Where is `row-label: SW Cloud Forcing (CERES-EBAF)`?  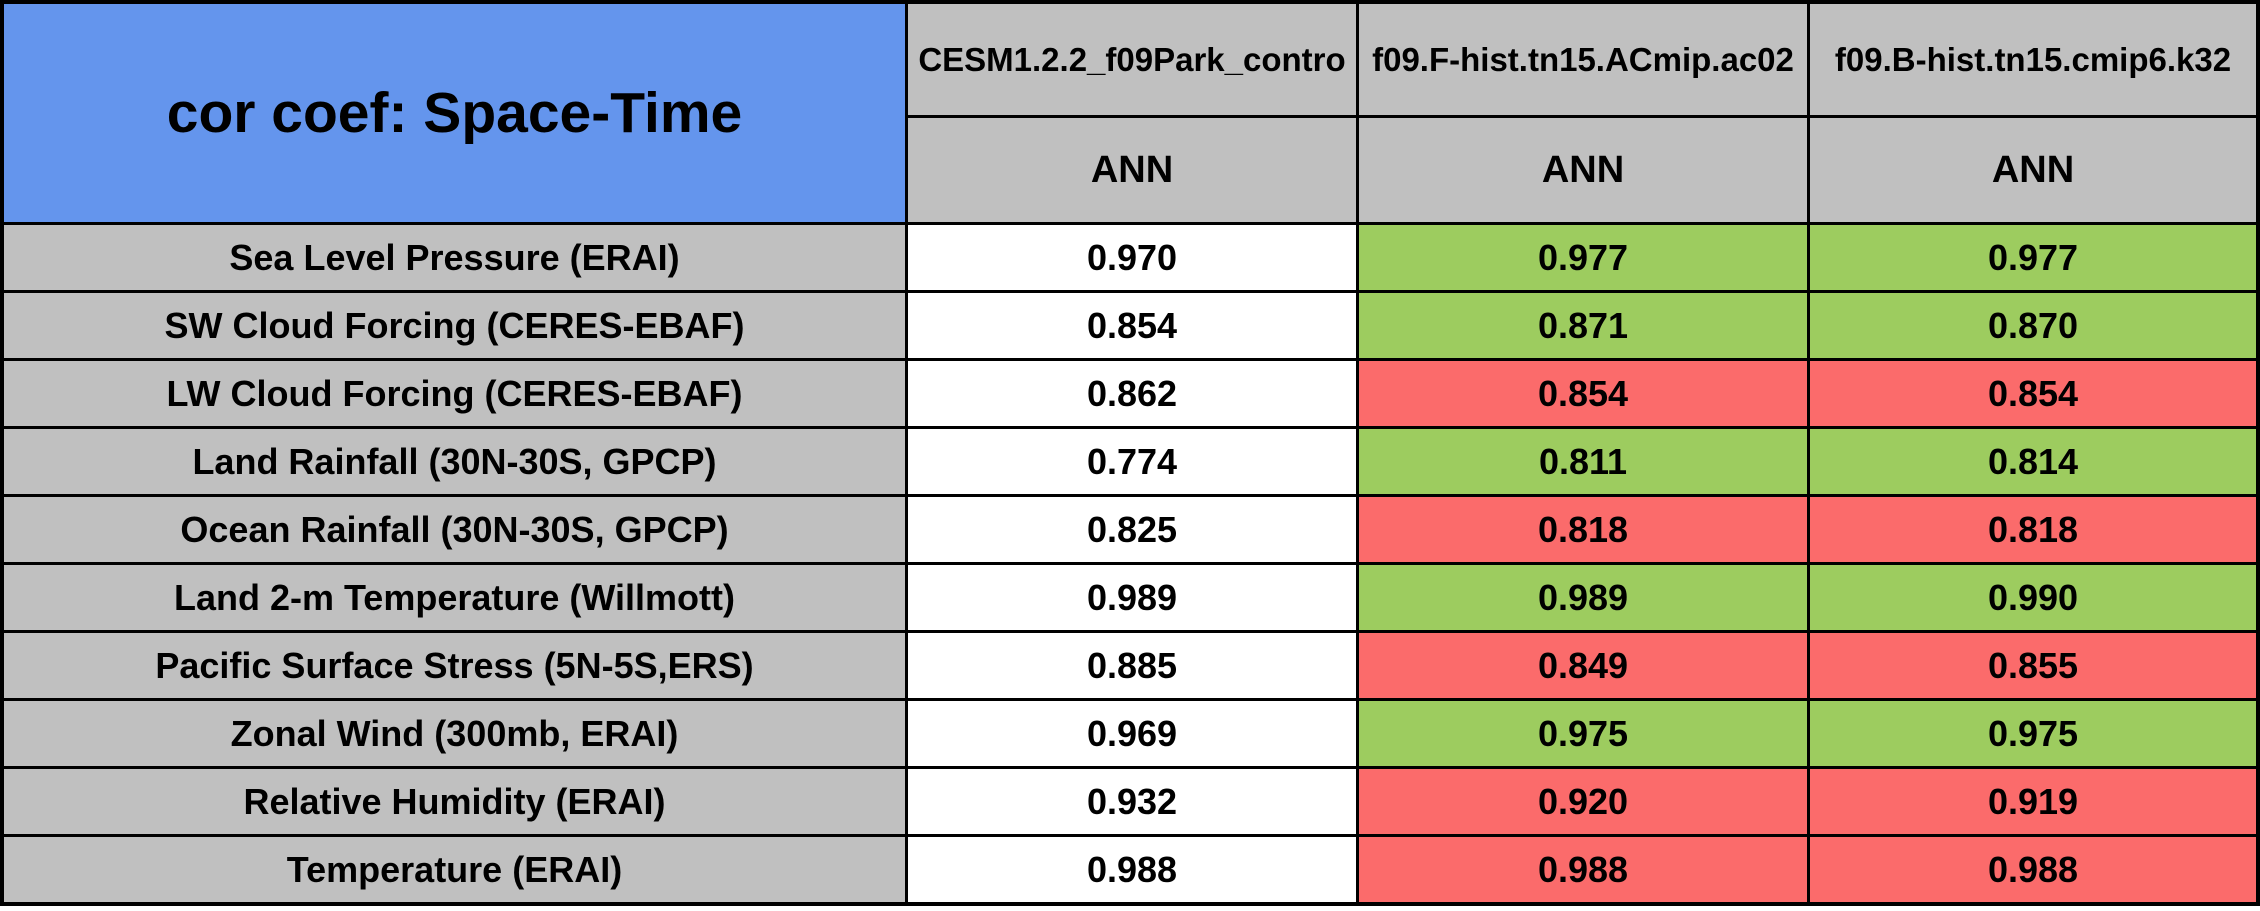 row-label: SW Cloud Forcing (CERES-EBAF) is located at coordinates (454, 325).